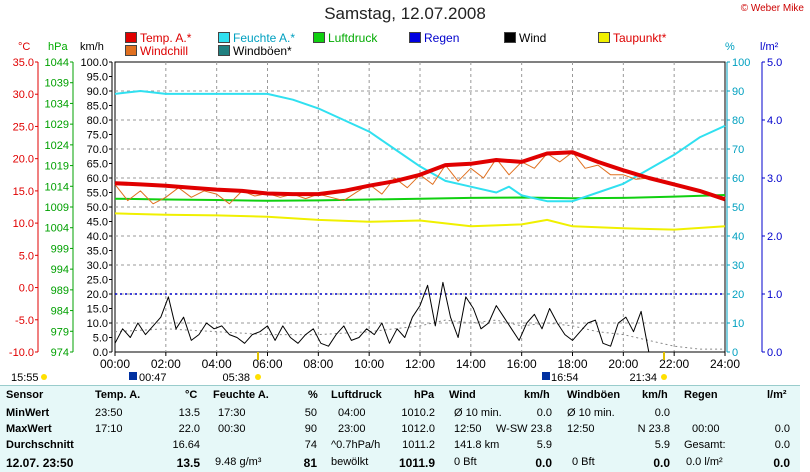  What do you see at coordinates (28, 413) in the screenshot?
I see `row-label: MinWert` at bounding box center [28, 413].